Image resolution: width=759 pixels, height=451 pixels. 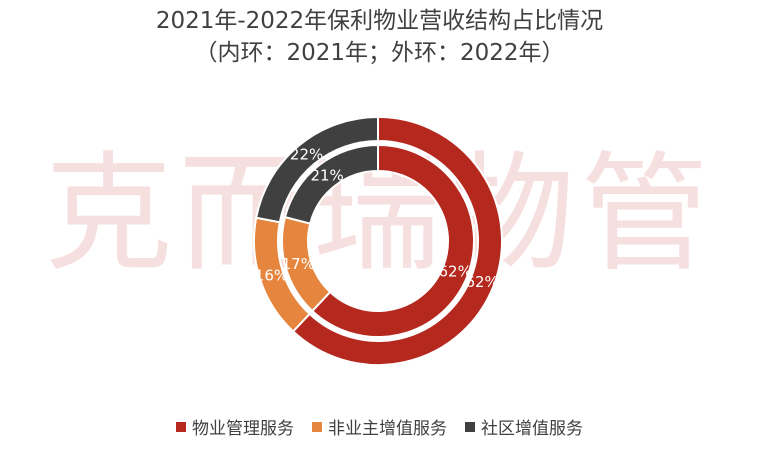 What do you see at coordinates (379, 53) in the screenshot?
I see `chart-subtitle: （内环：2021年；外环：2022年）` at bounding box center [379, 53].